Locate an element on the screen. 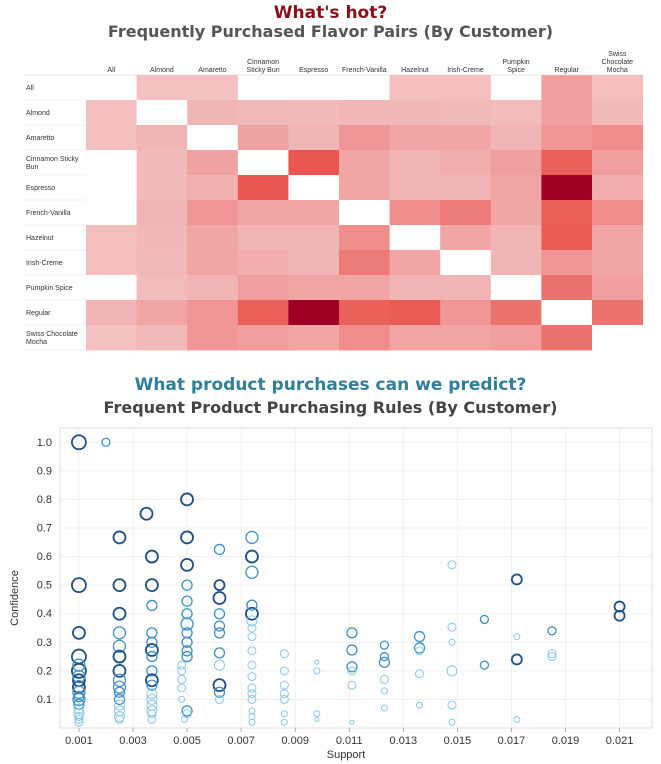 The width and height of the screenshot is (661, 764). row-label: Pumpkin Spice is located at coordinates (49, 288).